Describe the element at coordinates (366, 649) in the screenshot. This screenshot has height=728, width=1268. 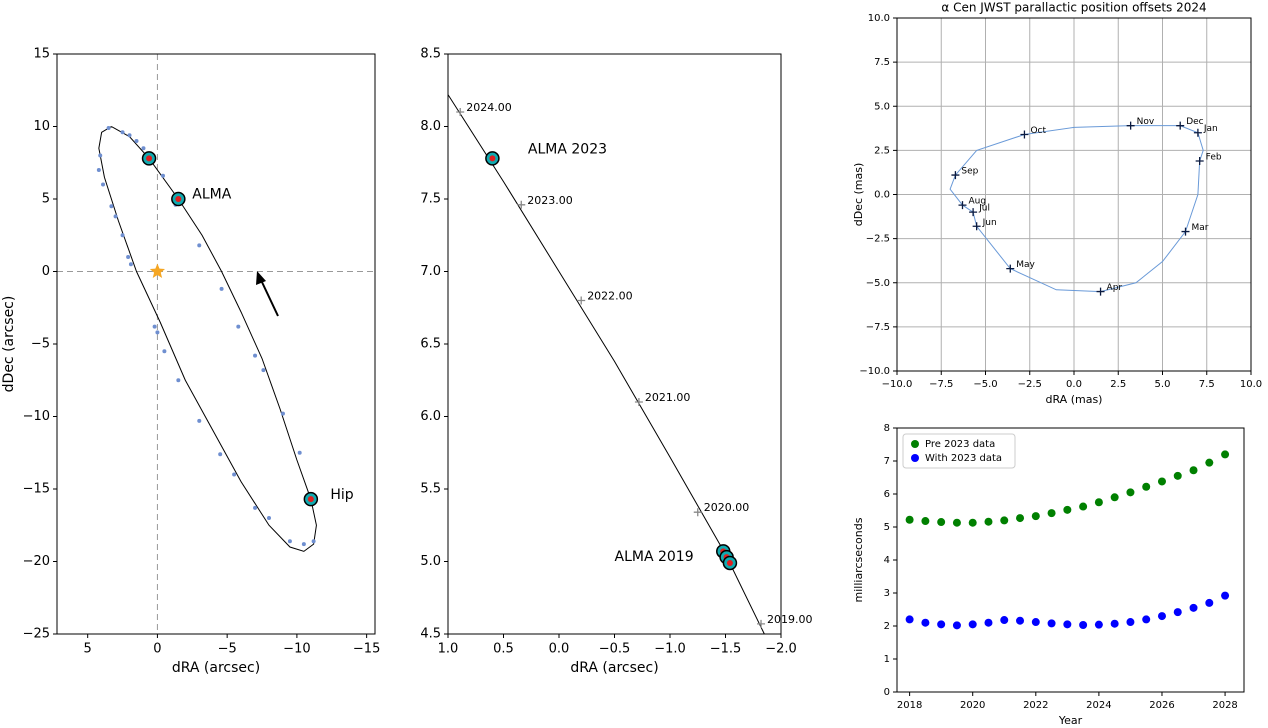
I see `x-tick-label: −15` at that location.